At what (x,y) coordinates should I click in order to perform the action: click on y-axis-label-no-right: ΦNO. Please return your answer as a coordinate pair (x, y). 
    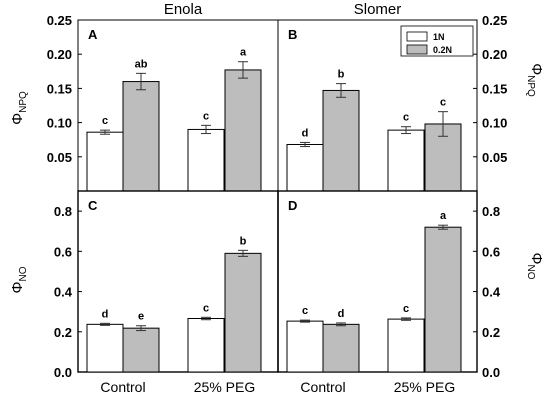
    Looking at the image, I should click on (535, 266).